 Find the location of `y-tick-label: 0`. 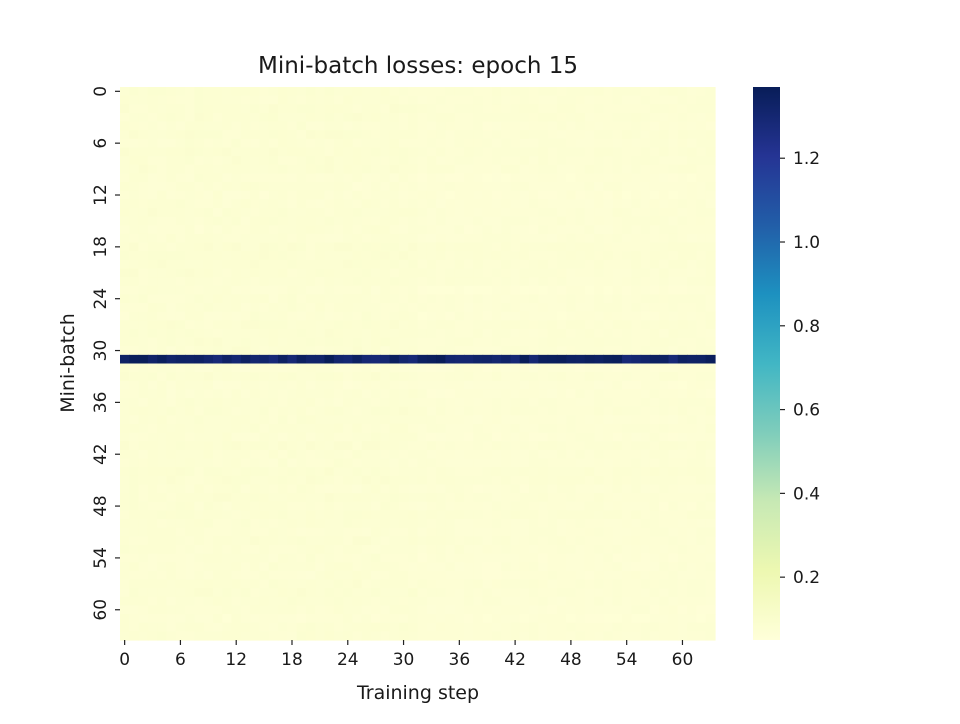

y-tick-label: 0 is located at coordinates (101, 91).